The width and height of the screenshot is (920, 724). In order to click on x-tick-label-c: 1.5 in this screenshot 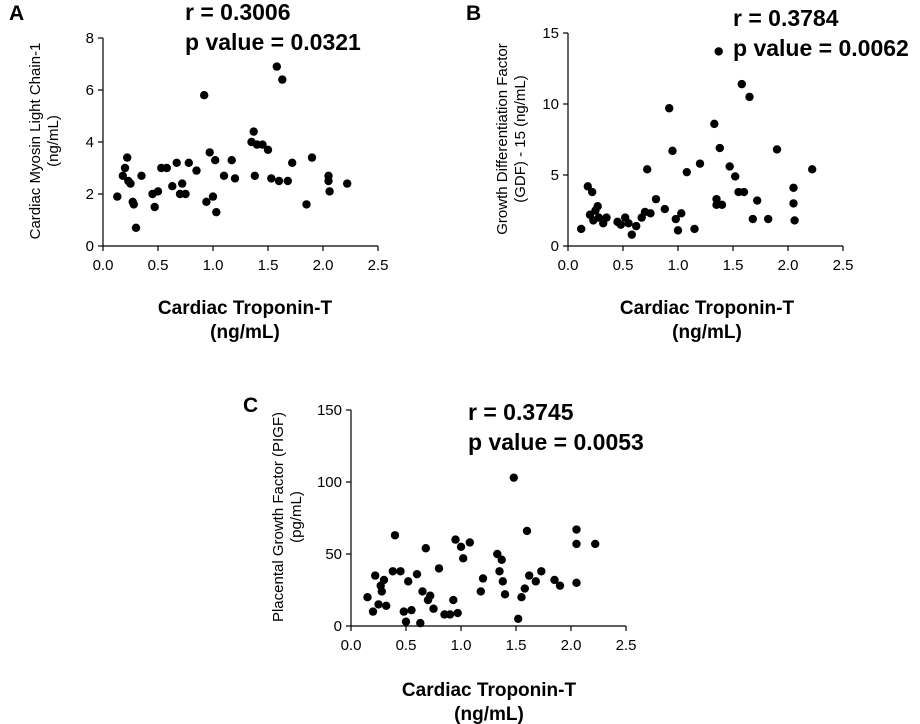, I will do `click(516, 645)`.